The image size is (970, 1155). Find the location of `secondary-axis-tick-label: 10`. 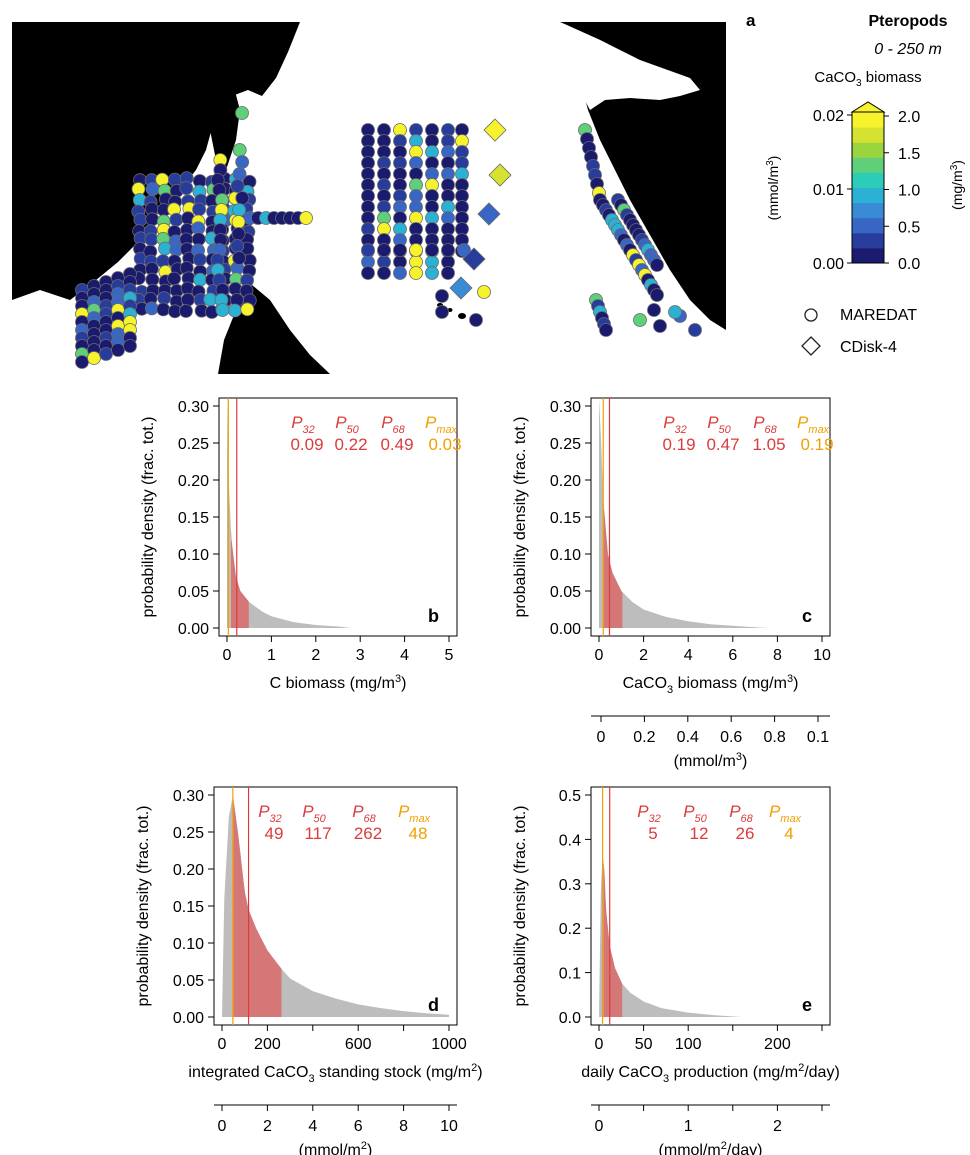

secondary-axis-tick-label: 10 is located at coordinates (449, 1126).